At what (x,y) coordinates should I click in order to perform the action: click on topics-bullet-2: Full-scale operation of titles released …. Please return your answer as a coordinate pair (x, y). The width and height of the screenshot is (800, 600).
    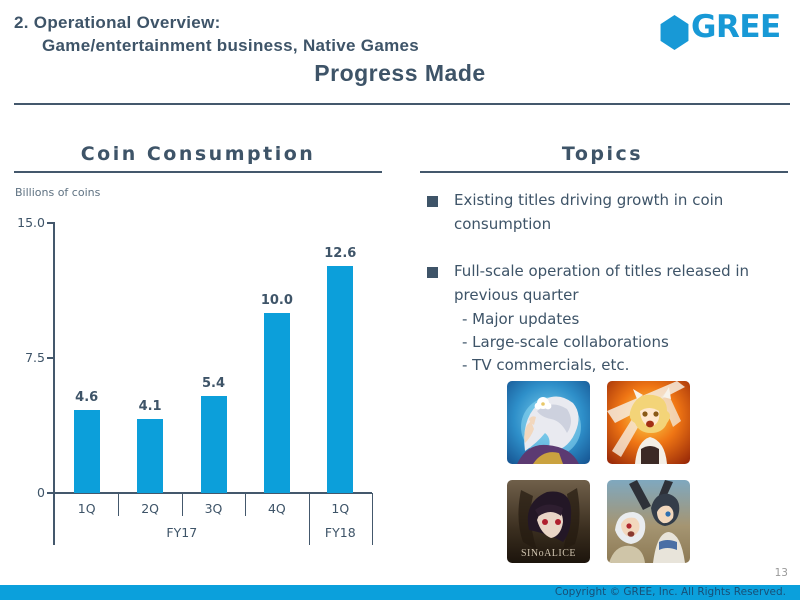
    Looking at the image, I should click on (602, 283).